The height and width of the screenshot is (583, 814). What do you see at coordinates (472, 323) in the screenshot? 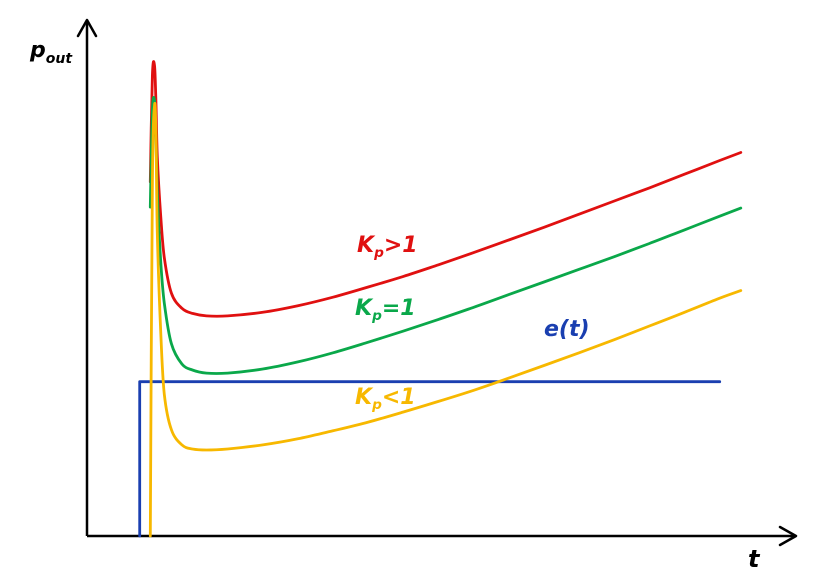
I see `series-labels: Kp>1 Kp=1 Kp<1 e(t)` at bounding box center [472, 323].